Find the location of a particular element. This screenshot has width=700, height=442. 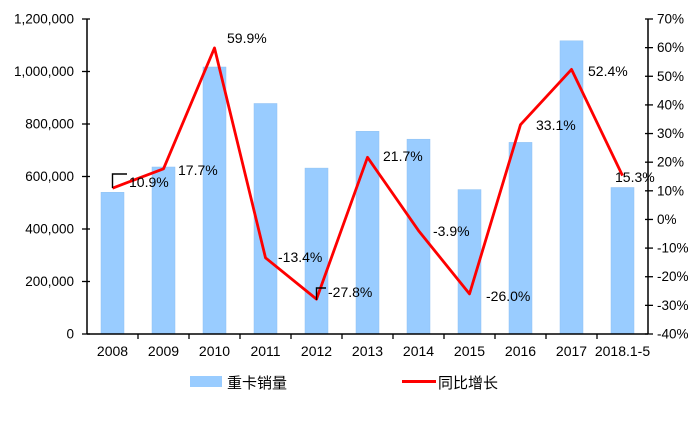

x-axis-label-2017: 2017 is located at coordinates (571, 351).